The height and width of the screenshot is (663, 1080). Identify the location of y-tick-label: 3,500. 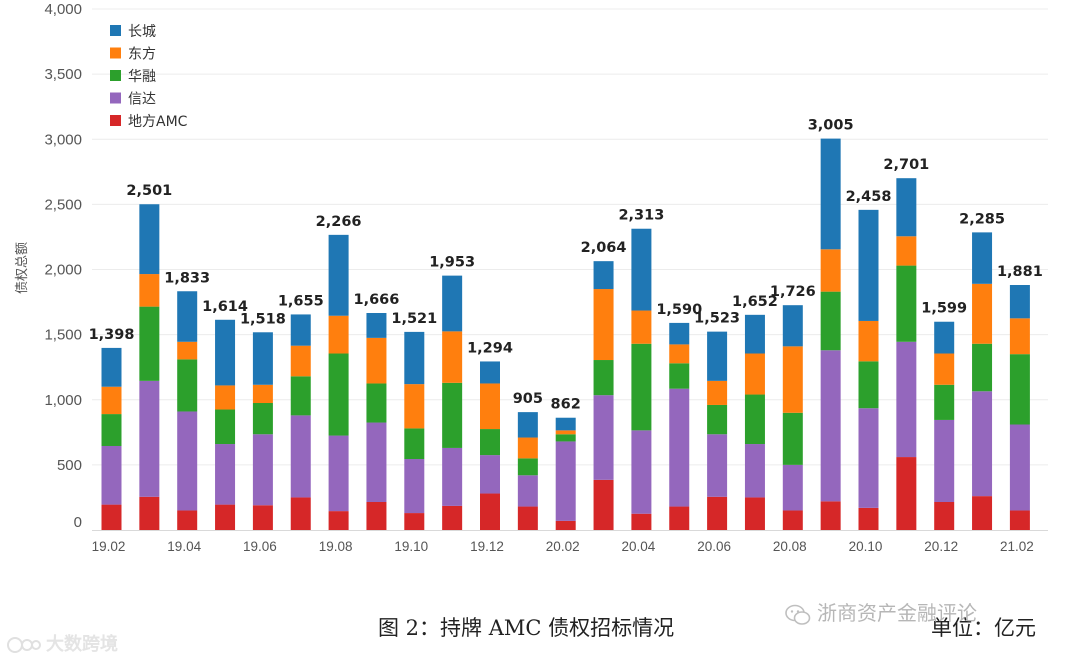
(63, 74).